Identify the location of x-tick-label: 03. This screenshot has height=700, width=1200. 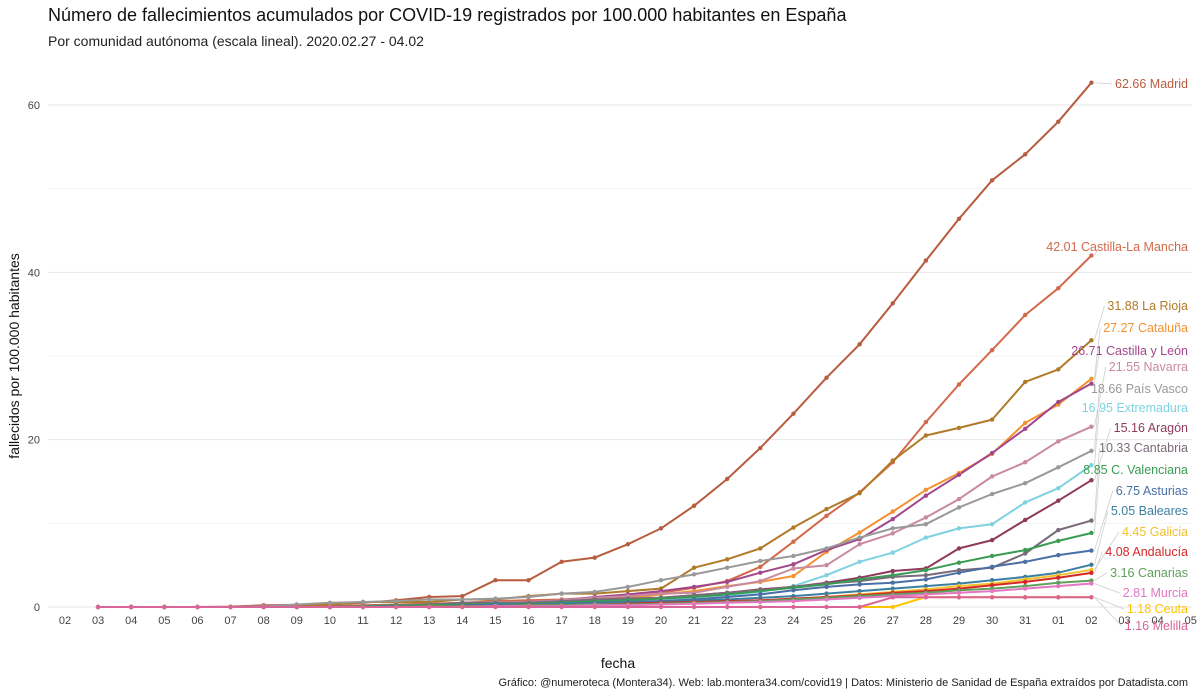
(1124, 621).